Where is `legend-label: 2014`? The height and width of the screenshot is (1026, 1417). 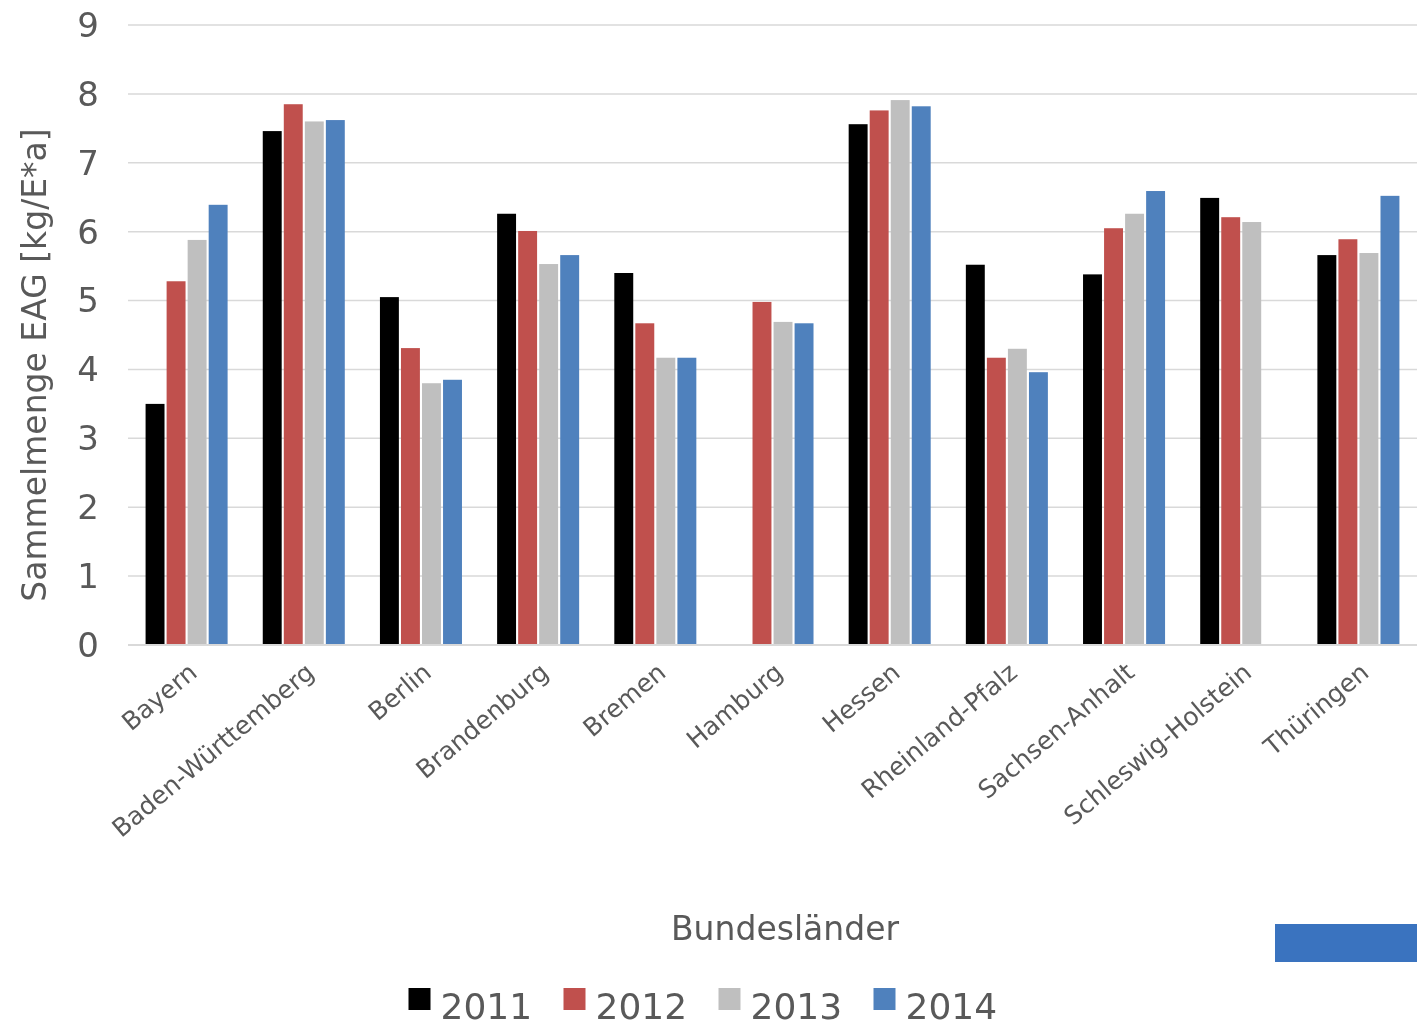 legend-label: 2014 is located at coordinates (951, 1005).